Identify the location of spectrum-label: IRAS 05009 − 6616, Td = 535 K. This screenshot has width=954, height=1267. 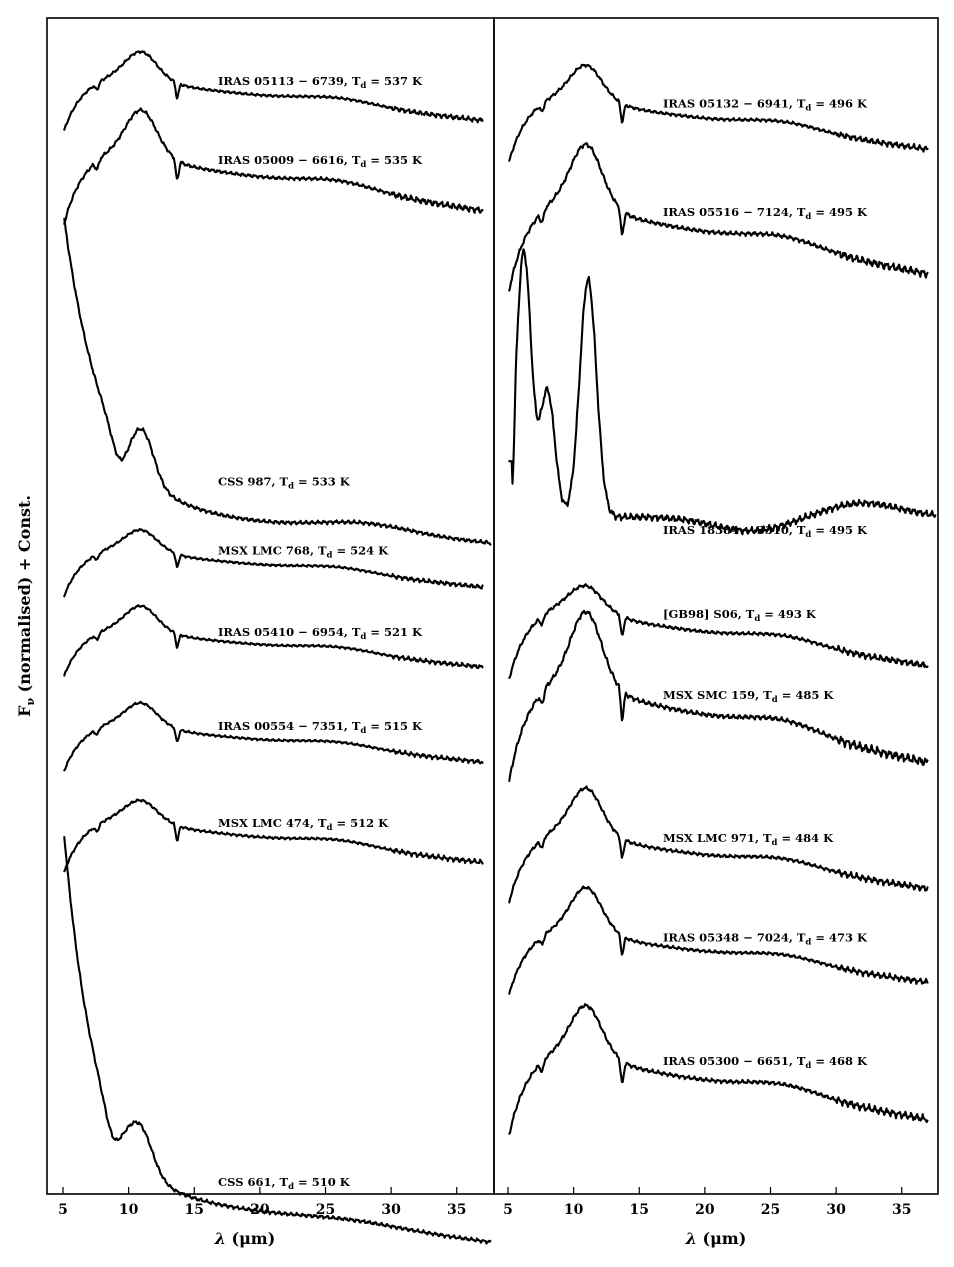
(320, 161).